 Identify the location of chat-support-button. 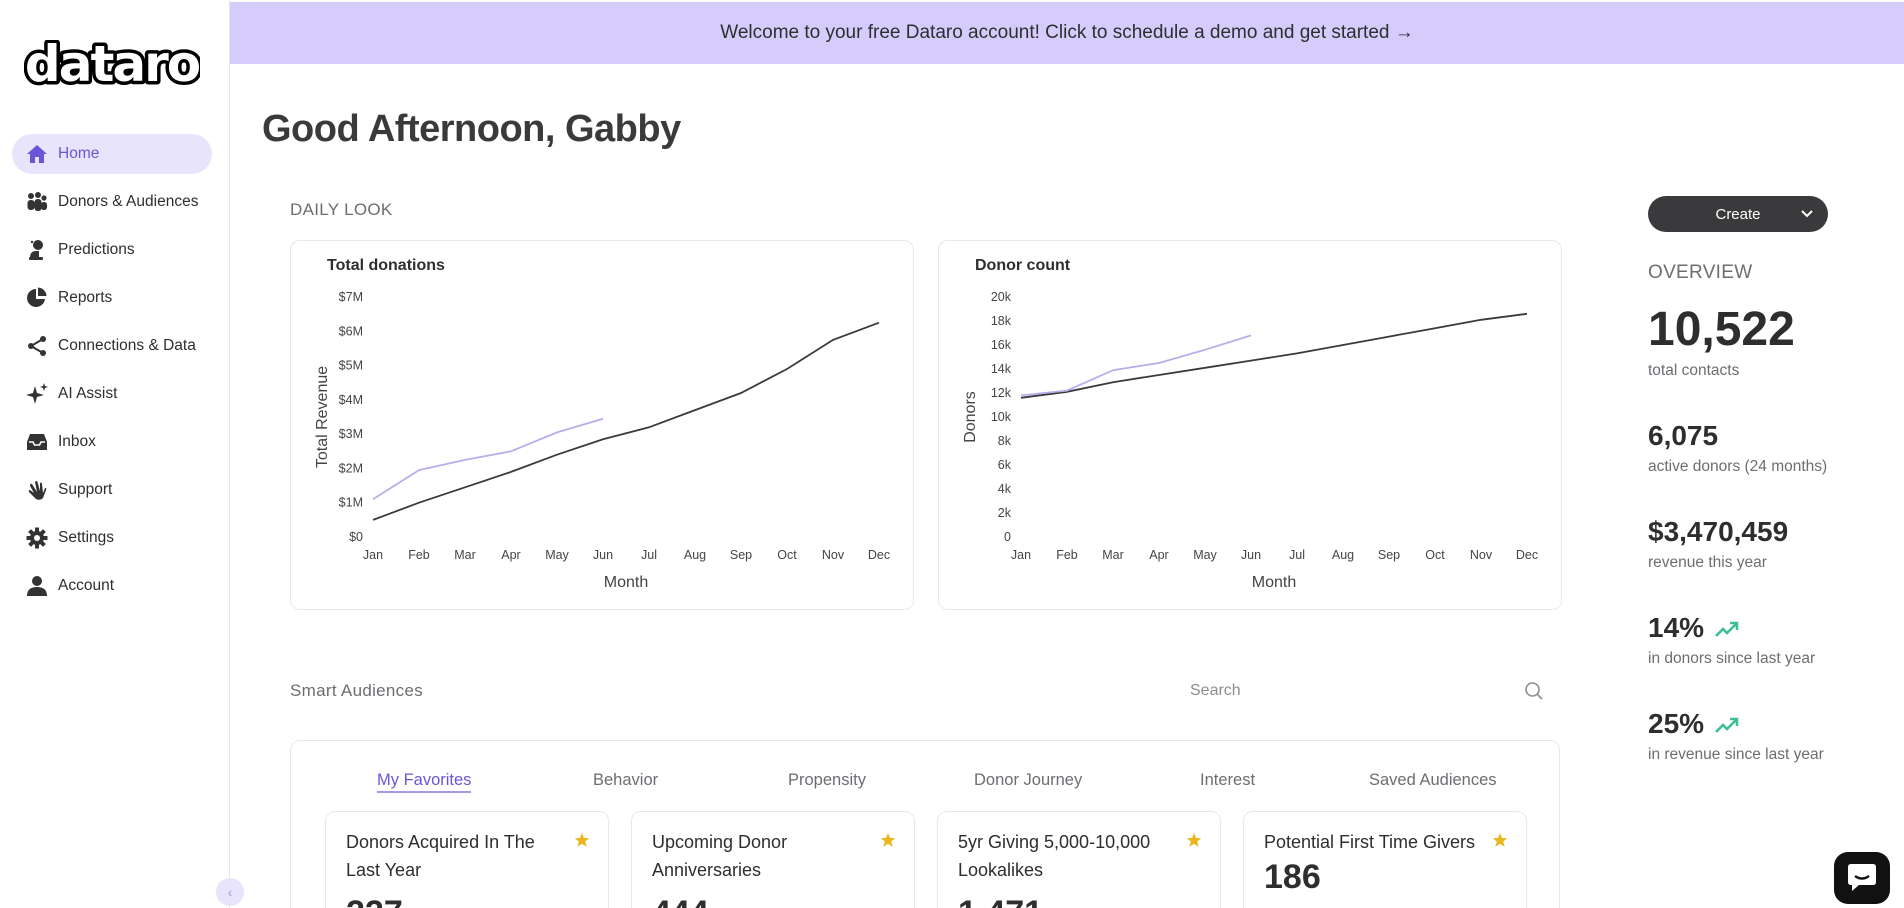
(1862, 878).